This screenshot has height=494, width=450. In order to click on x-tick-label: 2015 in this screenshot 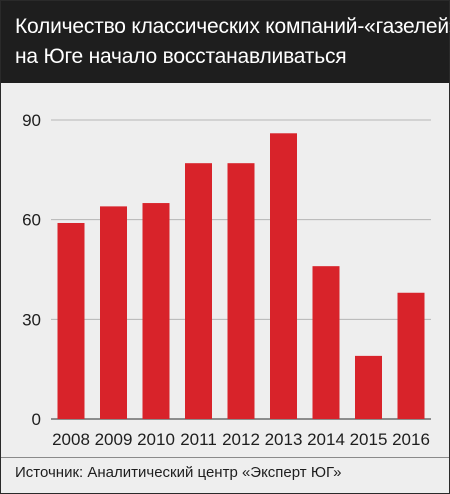, I will do `click(369, 439)`.